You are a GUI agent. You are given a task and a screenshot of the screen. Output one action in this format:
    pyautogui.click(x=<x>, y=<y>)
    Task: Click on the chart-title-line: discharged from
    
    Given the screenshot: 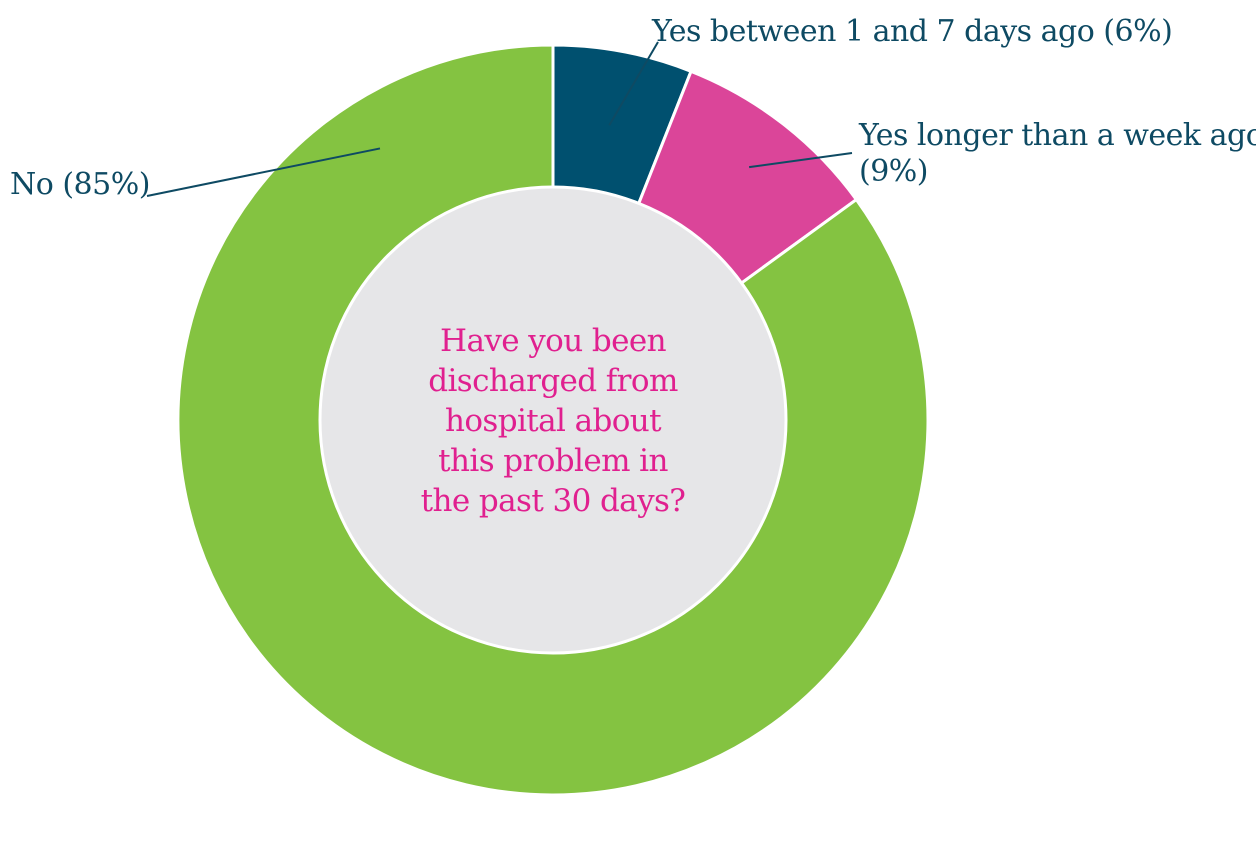 What is the action you would take?
    pyautogui.click(x=553, y=381)
    